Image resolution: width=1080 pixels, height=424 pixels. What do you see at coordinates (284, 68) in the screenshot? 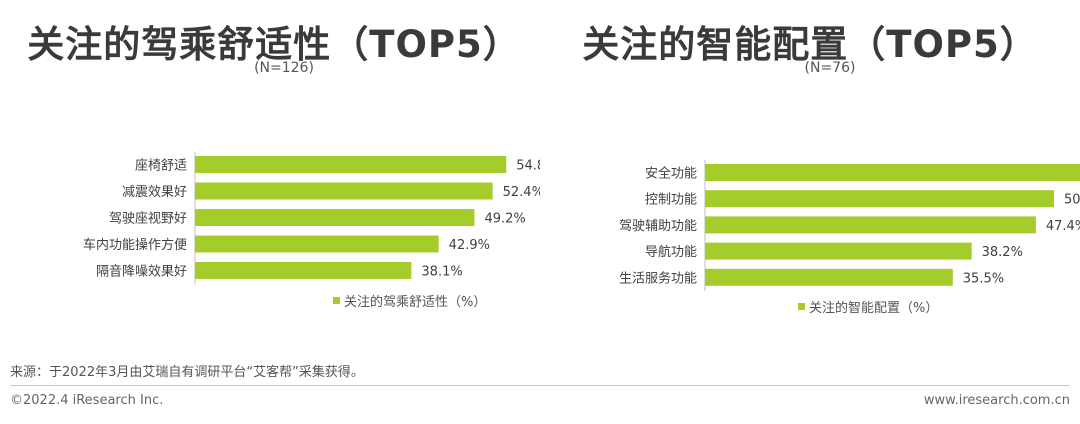
I see `chart-sample-size: (N=126)` at bounding box center [284, 68].